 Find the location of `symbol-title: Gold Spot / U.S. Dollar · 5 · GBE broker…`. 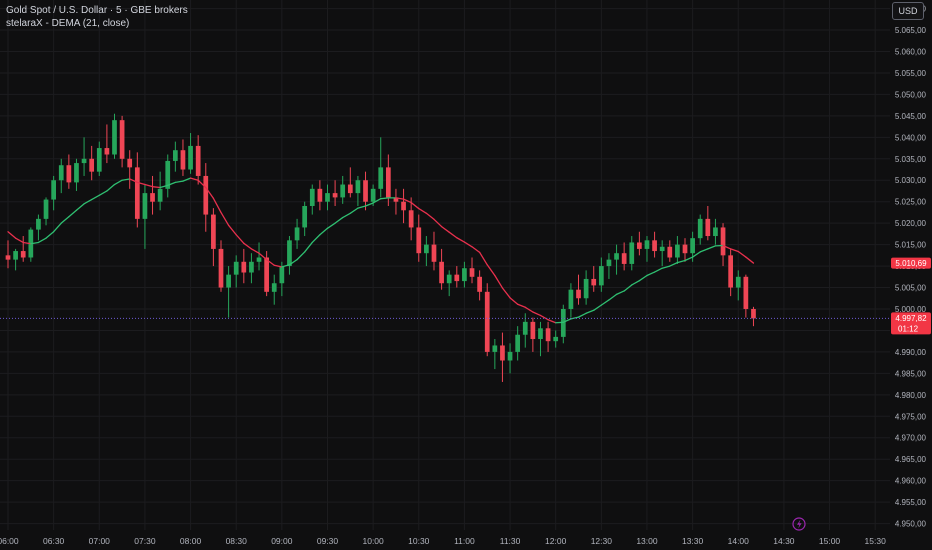

symbol-title: Gold Spot / U.S. Dollar · 5 · GBE broker… is located at coordinates (97, 10).